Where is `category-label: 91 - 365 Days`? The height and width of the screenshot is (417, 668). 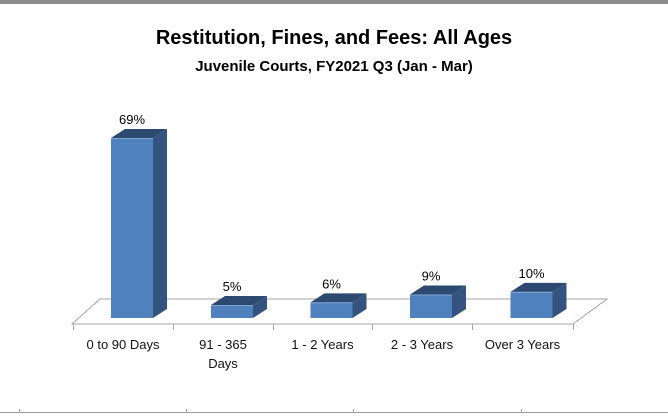
category-label: 91 - 365 Days is located at coordinates (223, 354).